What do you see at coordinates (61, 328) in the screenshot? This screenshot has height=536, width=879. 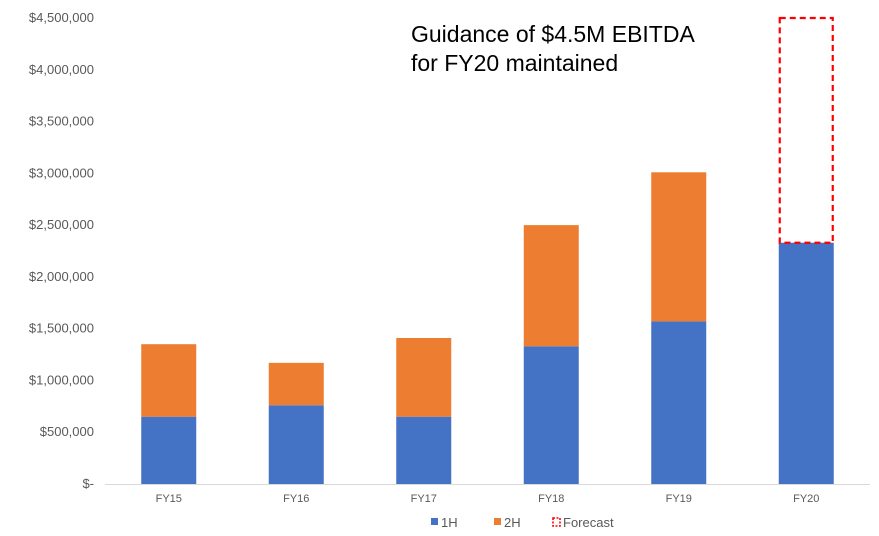 I see `y-tick-label: $1,500,000` at bounding box center [61, 328].